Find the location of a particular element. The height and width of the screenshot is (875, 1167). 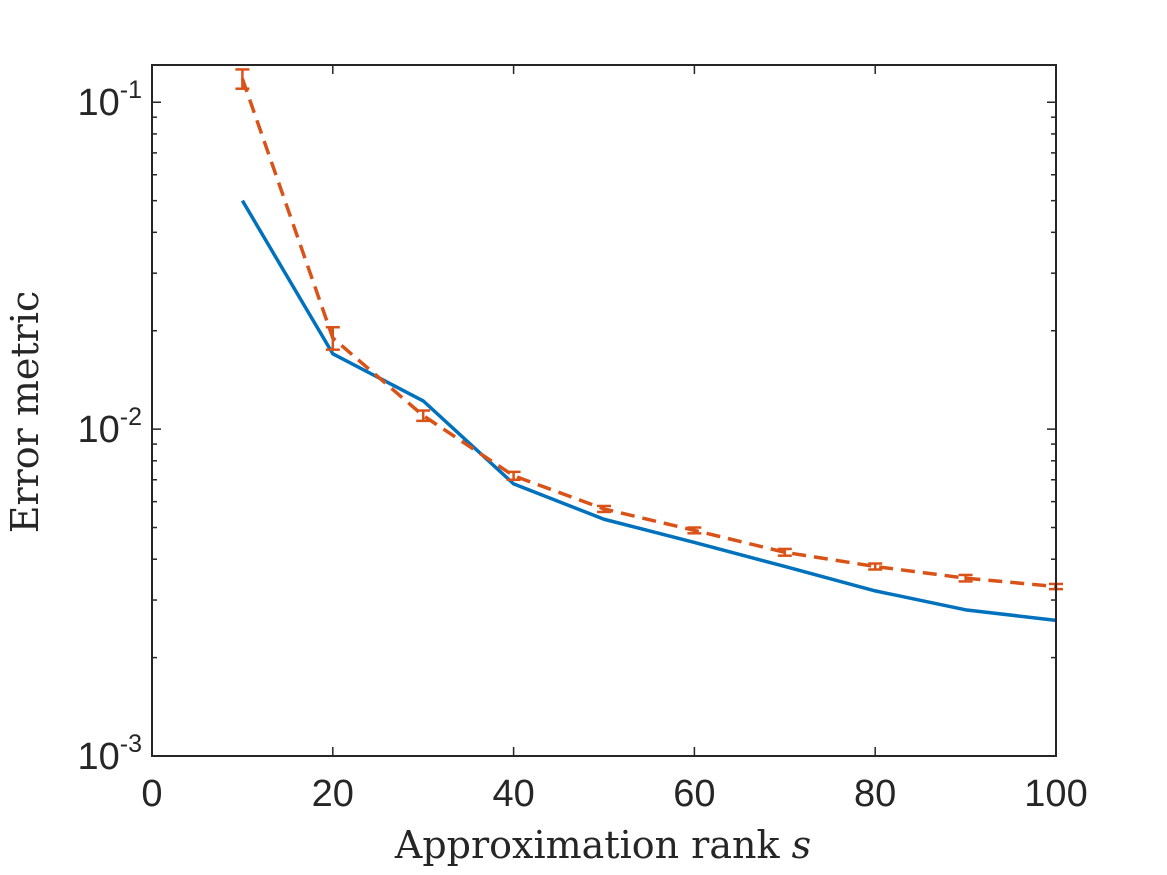

y-axis-label: Error metric is located at coordinates (25, 412).